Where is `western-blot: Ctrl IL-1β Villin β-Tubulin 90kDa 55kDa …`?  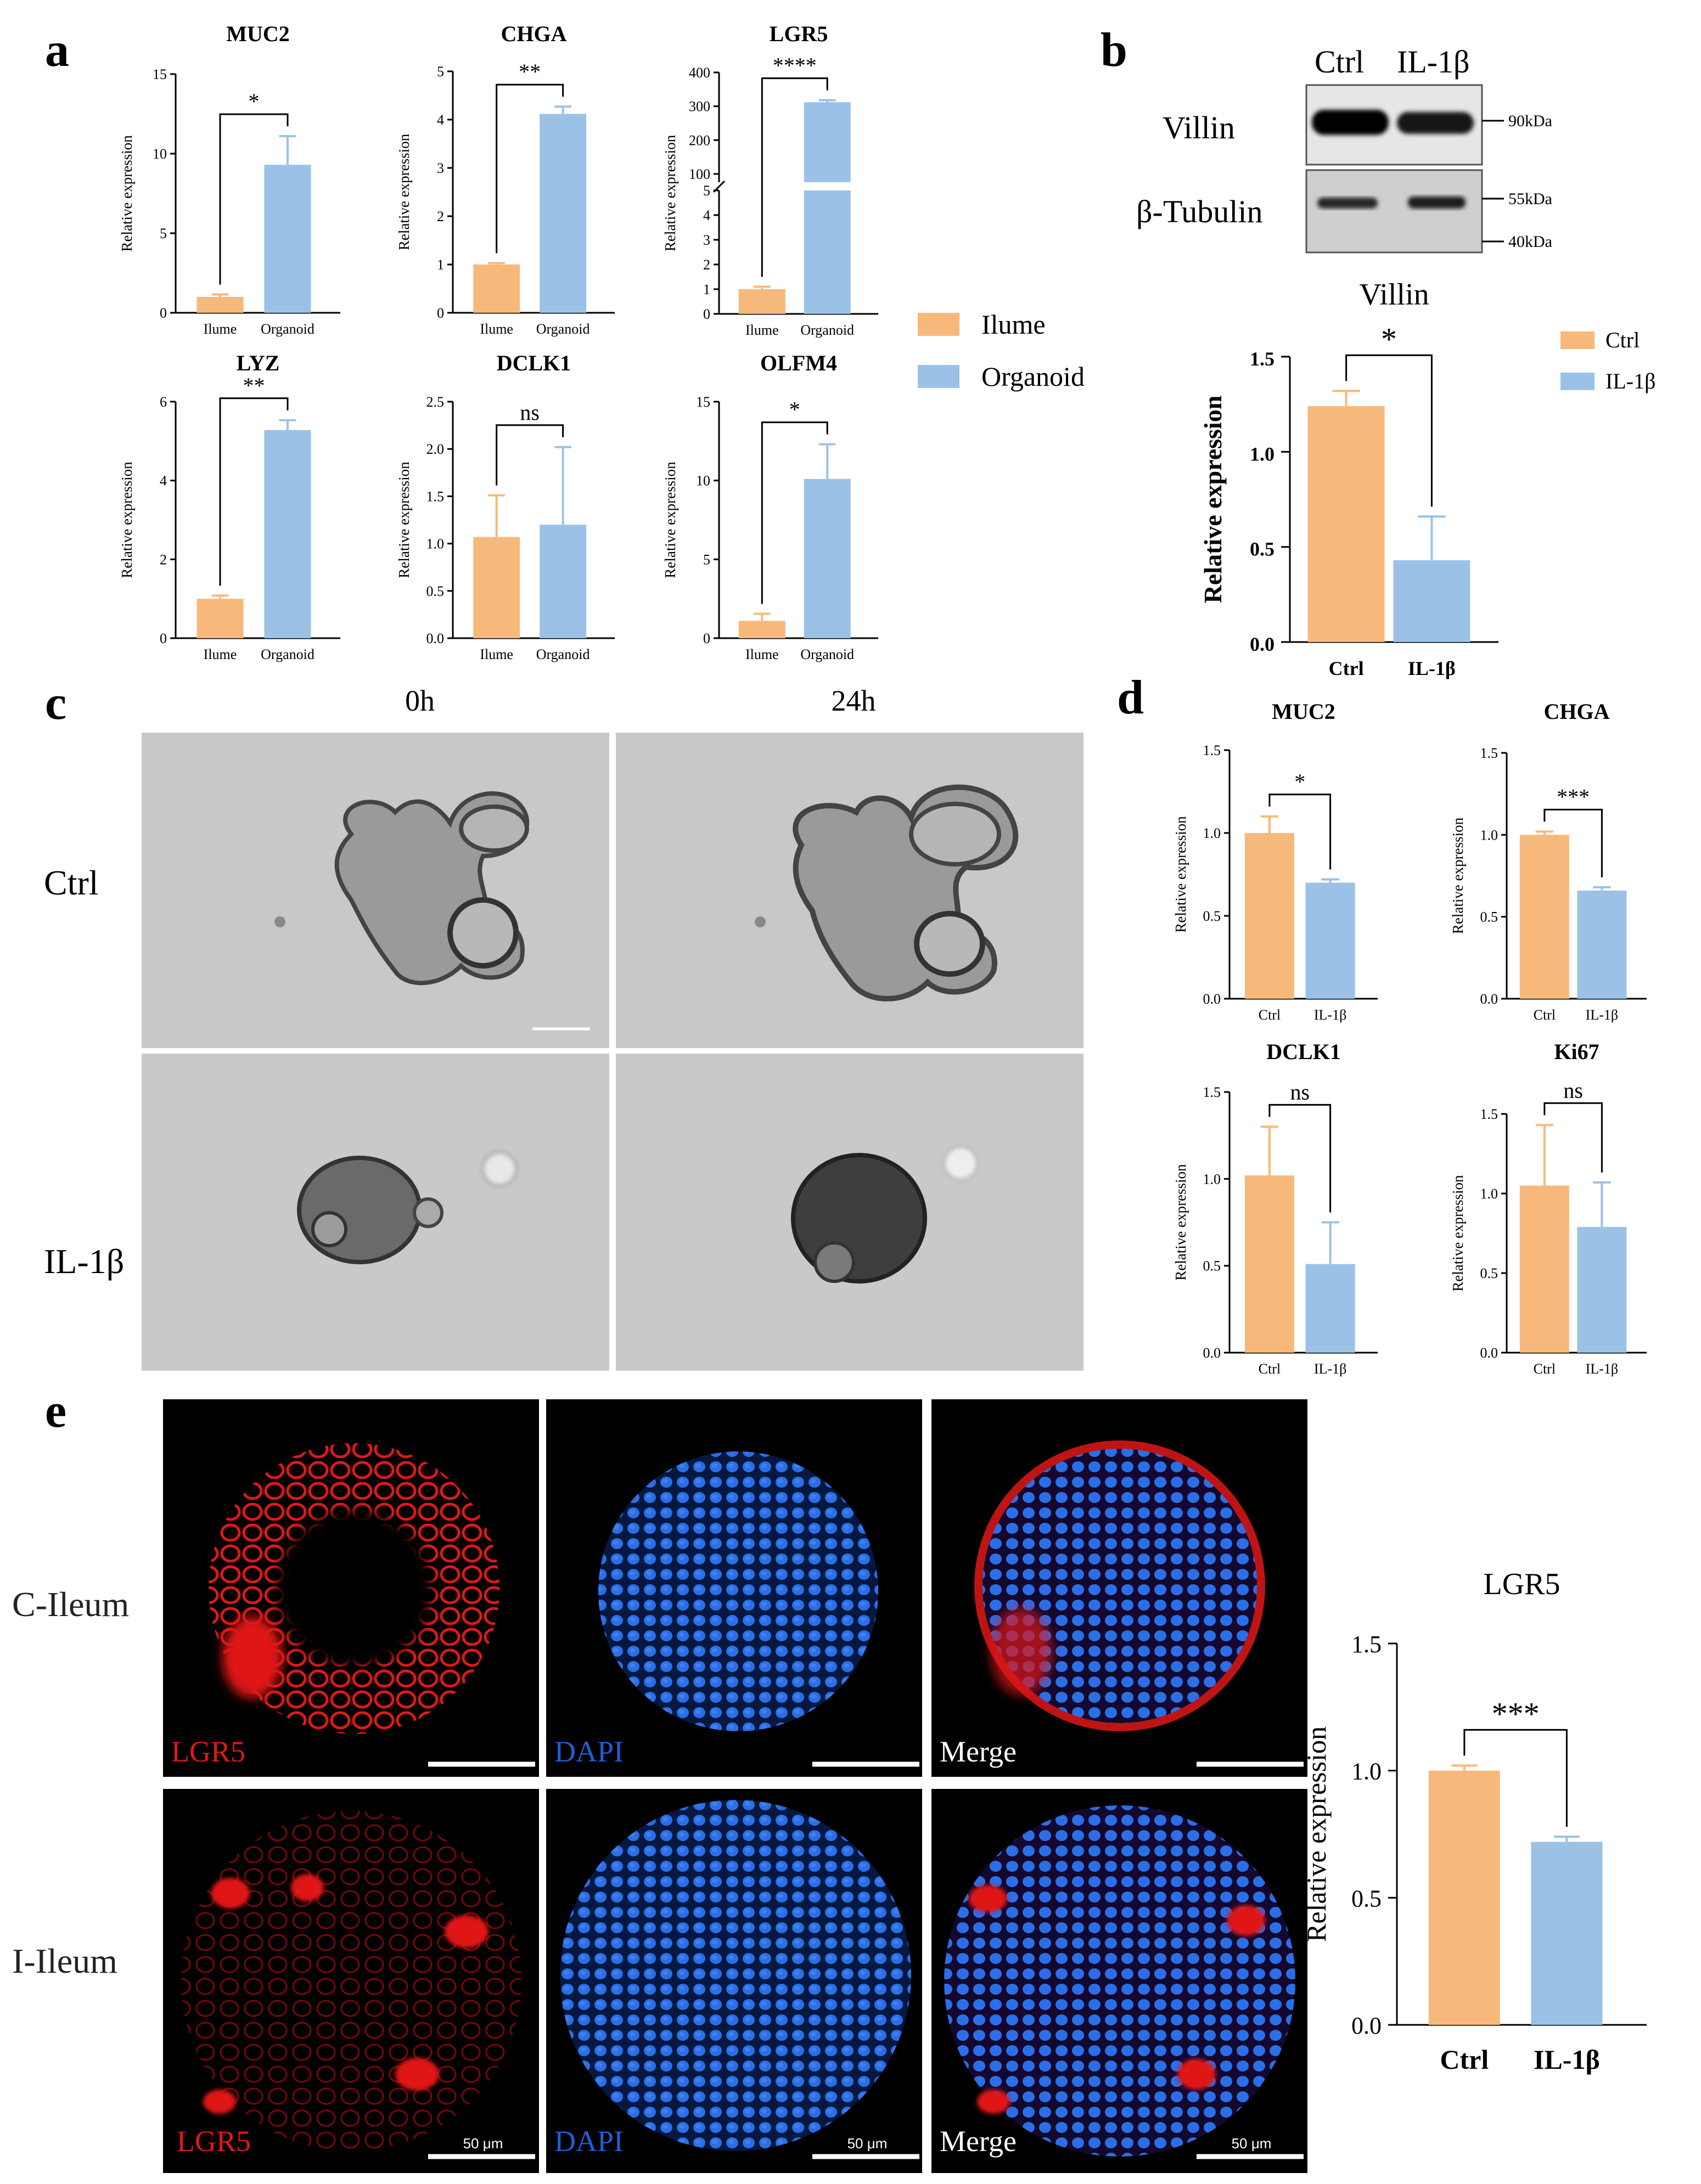
western-blot: Ctrl IL-1β Villin β-Tubulin 90kDa 55kDa … is located at coordinates (1344, 149).